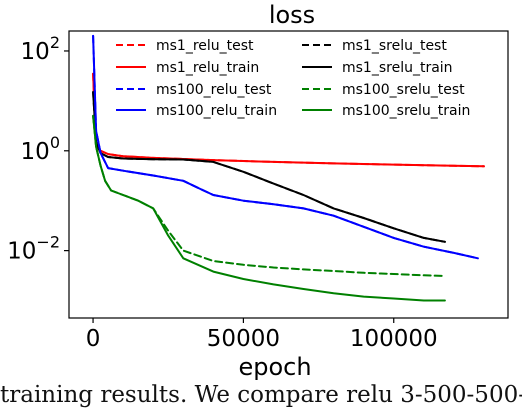 This screenshot has width=522, height=414. I want to click on legend-label: ms100_relu_train, so click(216, 111).